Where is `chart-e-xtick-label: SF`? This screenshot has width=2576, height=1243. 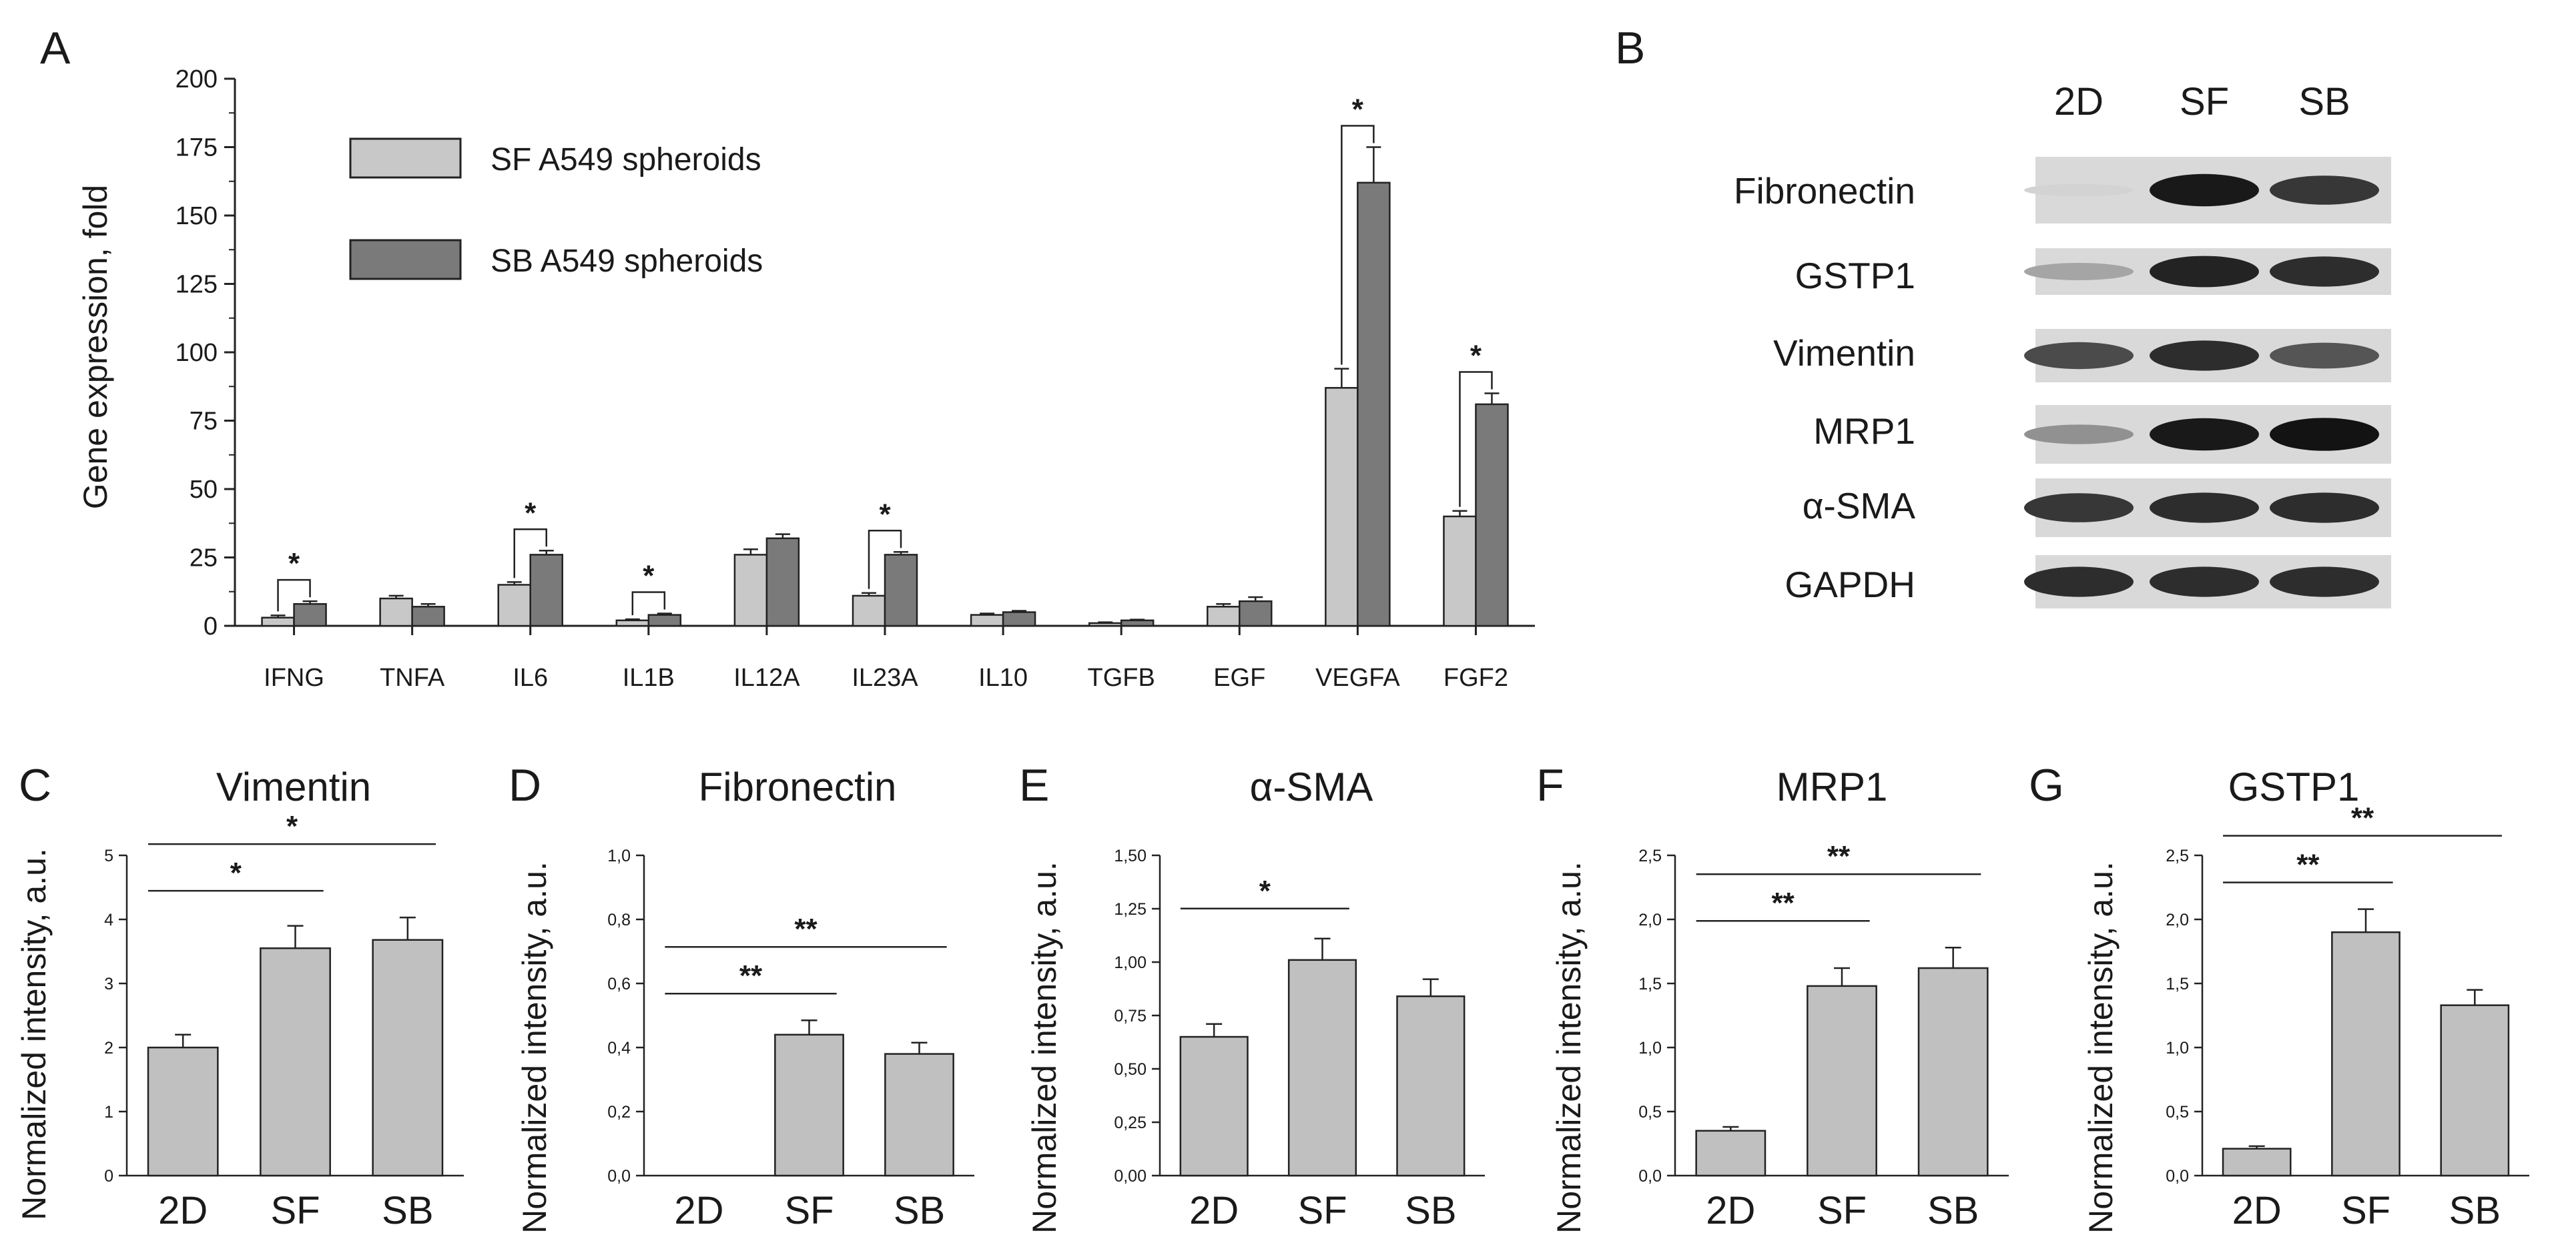
chart-e-xtick-label: SF is located at coordinates (1322, 1210).